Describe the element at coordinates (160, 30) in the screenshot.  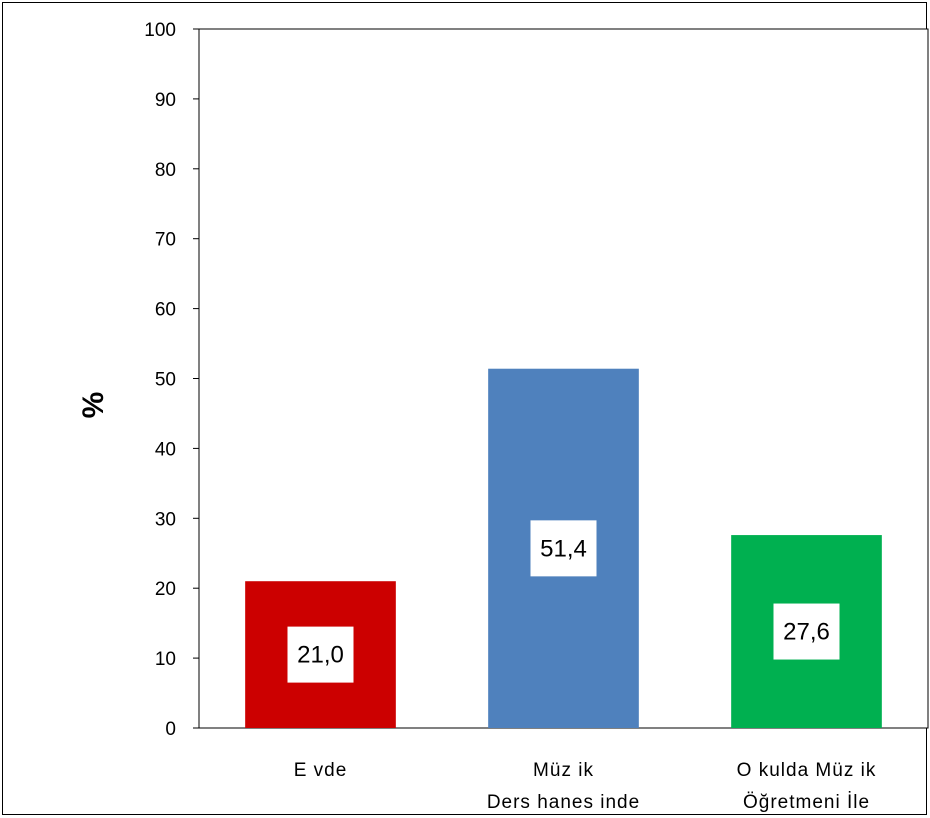
I see `y-tick-label: 100` at that location.